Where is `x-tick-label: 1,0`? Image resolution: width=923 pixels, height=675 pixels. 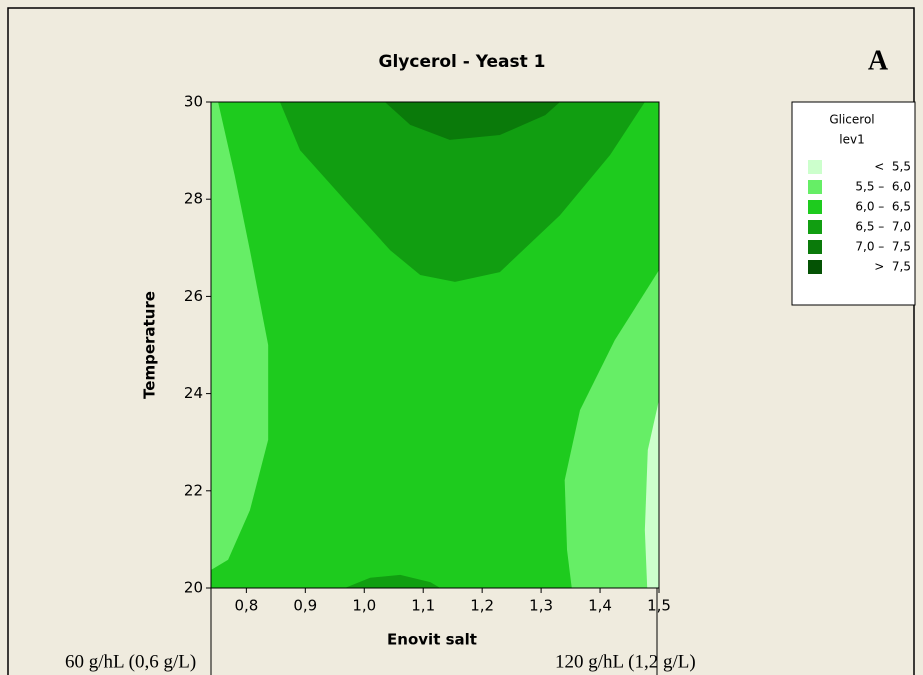 x-tick-label: 1,0 is located at coordinates (364, 606).